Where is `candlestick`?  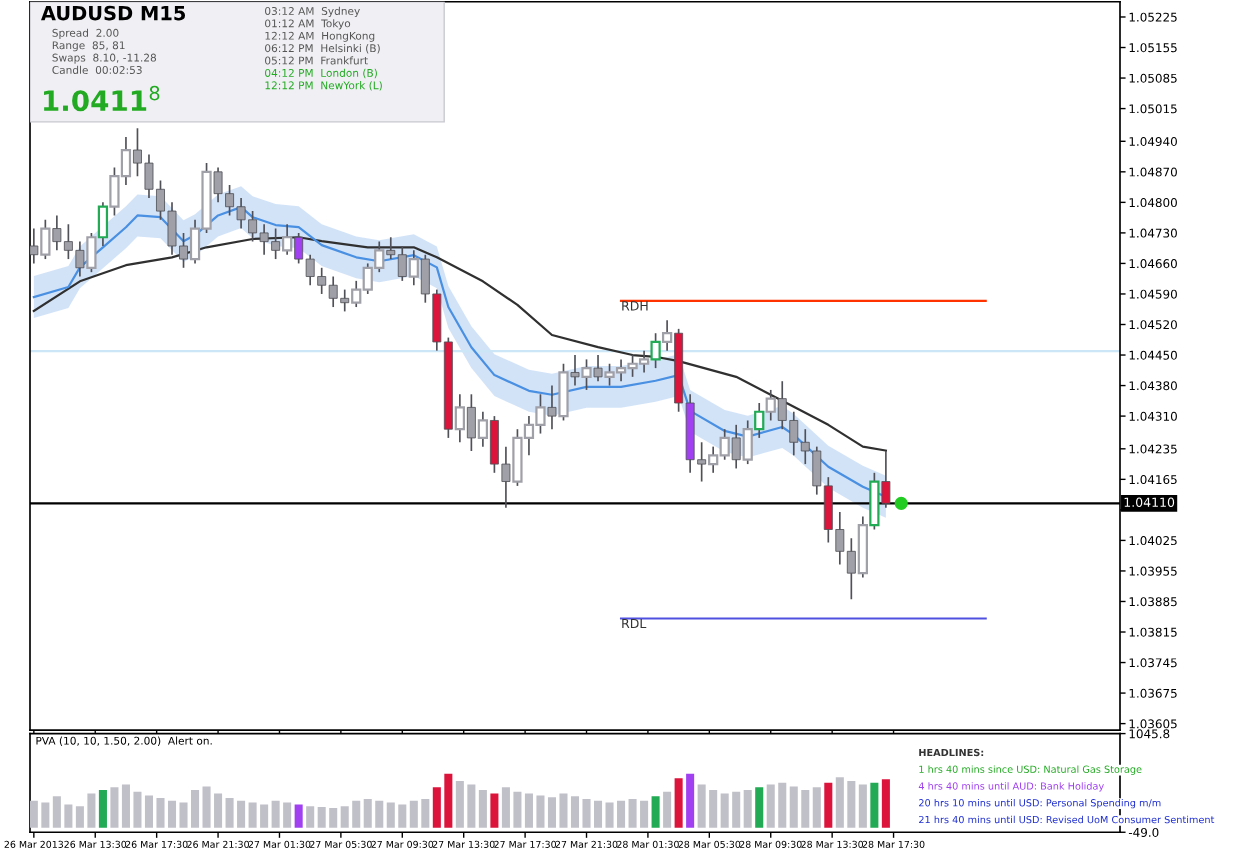 candlestick is located at coordinates (886, 479).